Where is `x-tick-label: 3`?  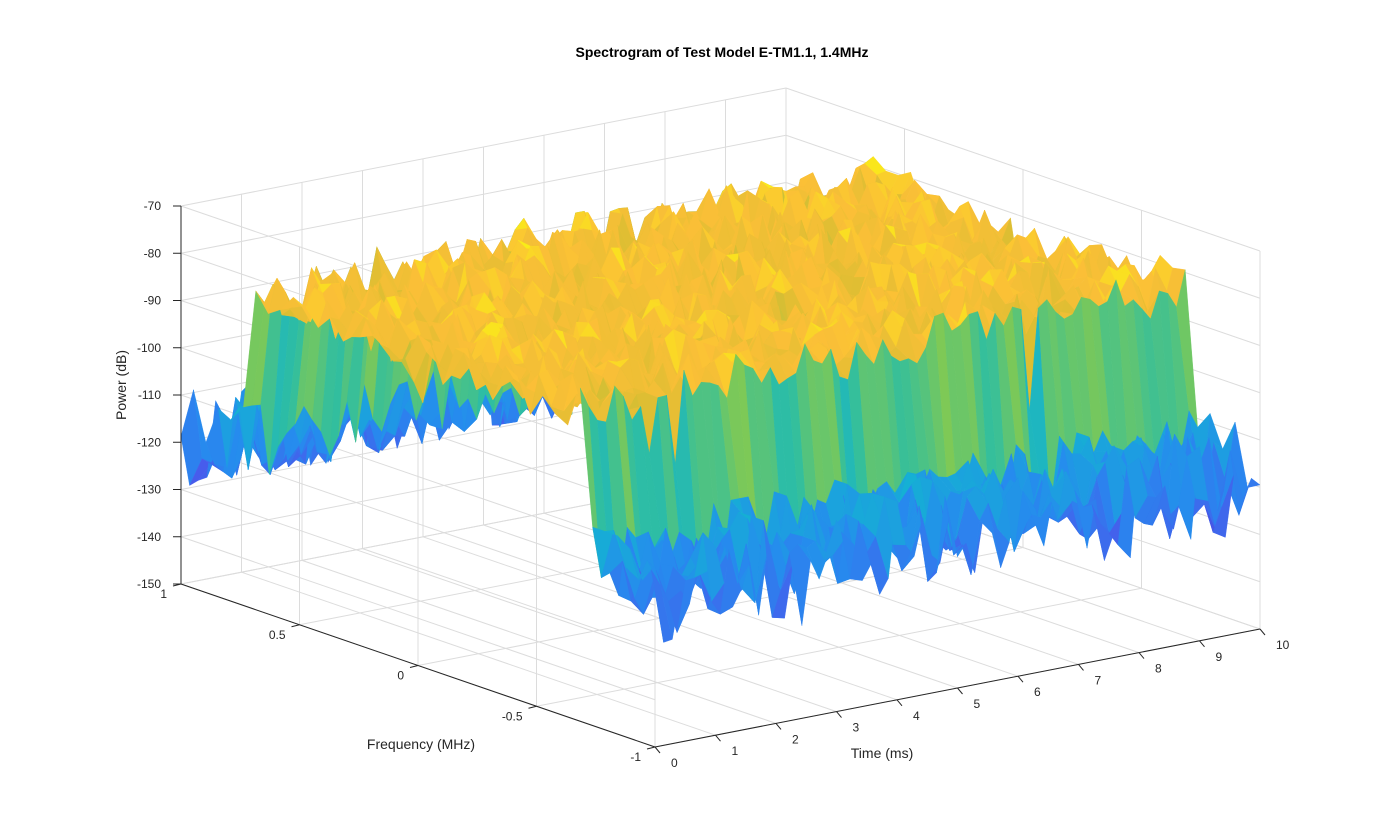
x-tick-label: 3 is located at coordinates (856, 728).